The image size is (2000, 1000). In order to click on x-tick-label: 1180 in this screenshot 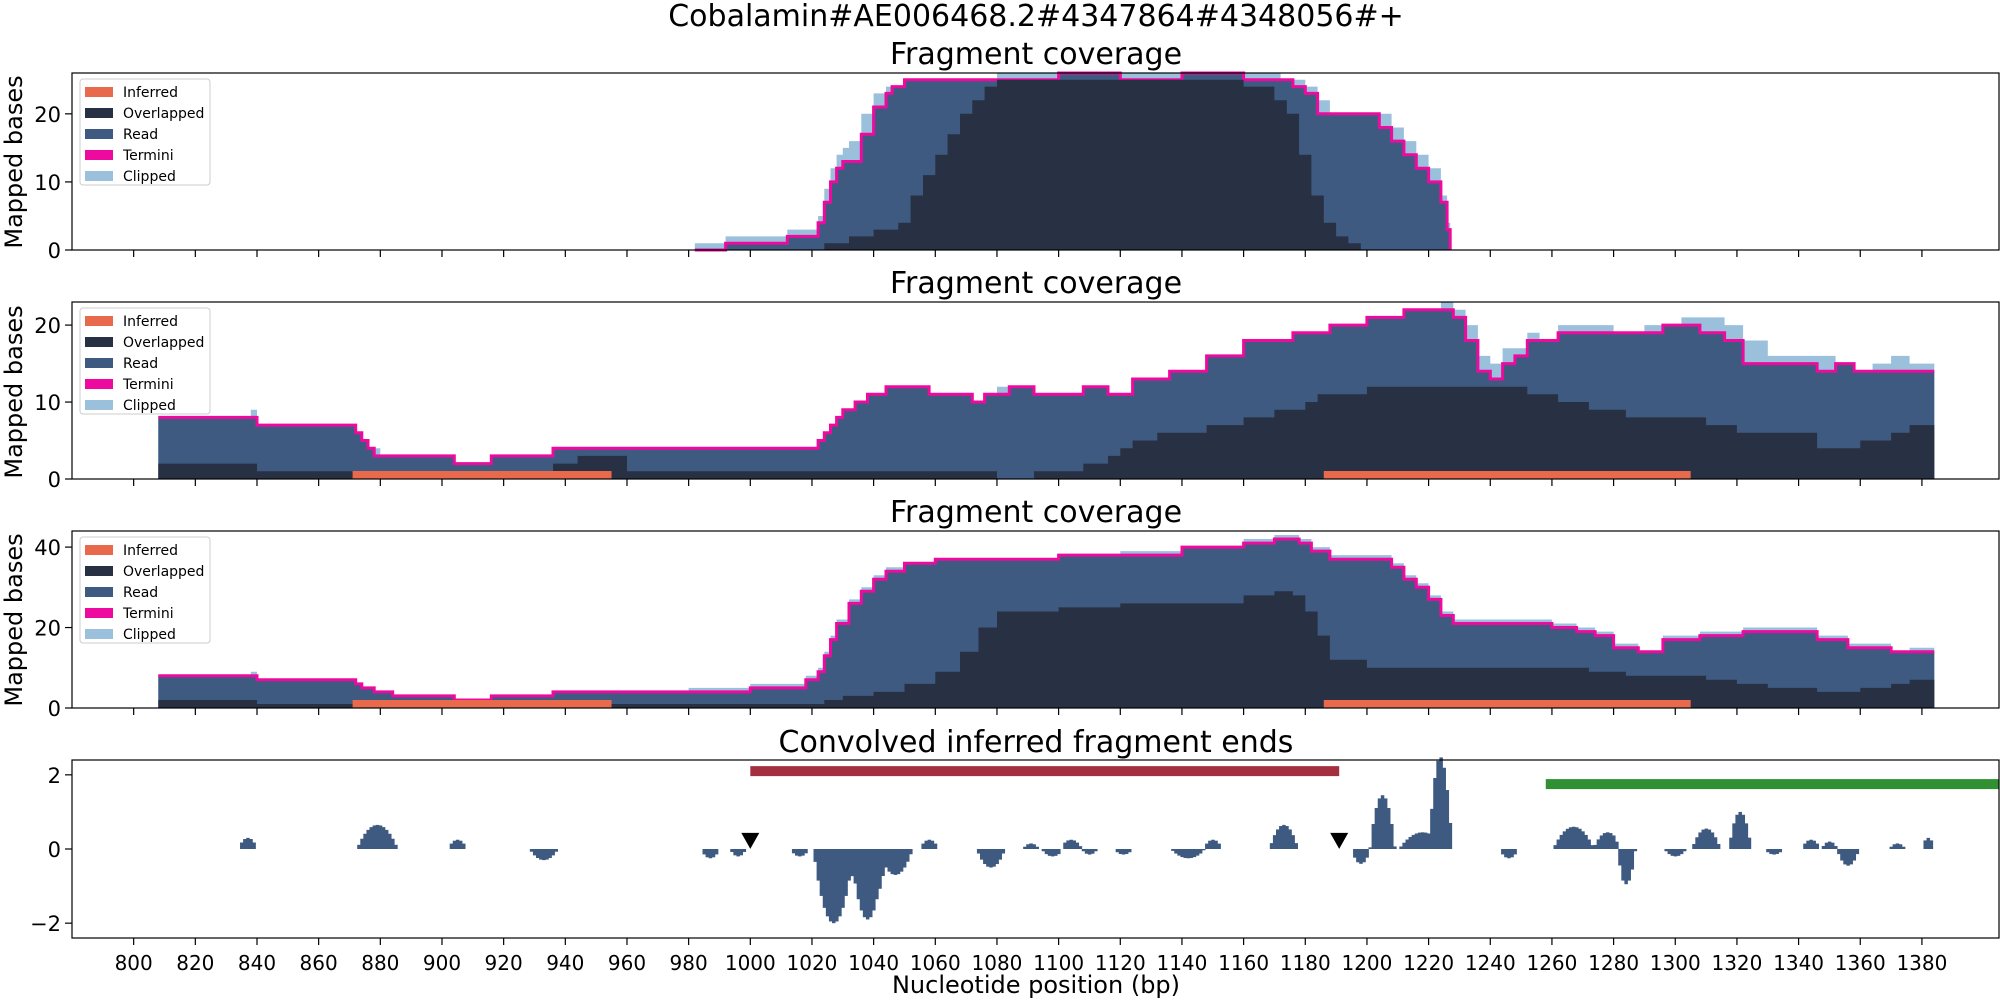, I will do `click(1305, 963)`.